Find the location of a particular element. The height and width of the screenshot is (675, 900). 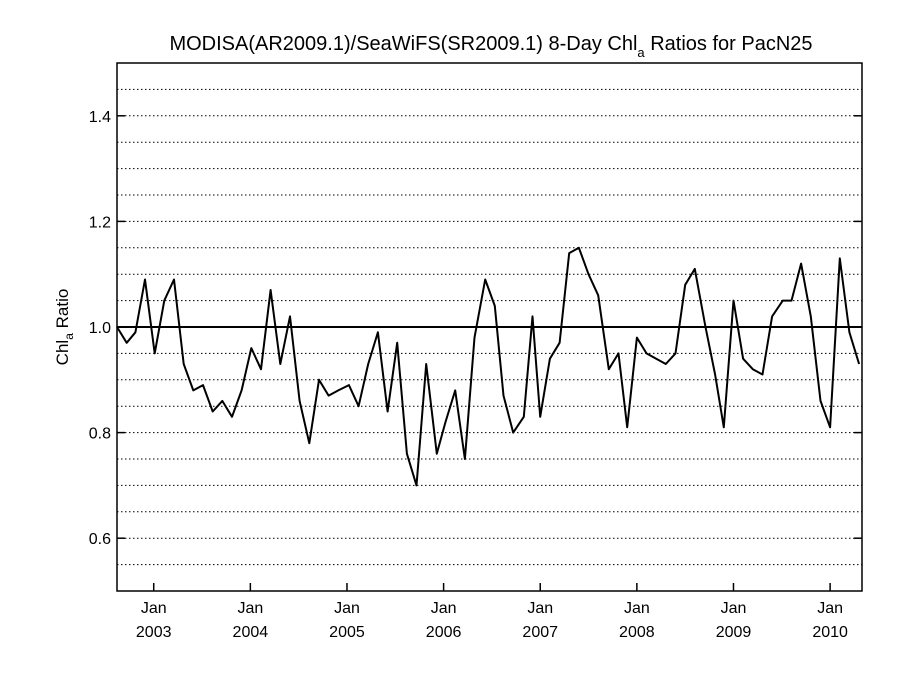

y-tick-label: 1.2 is located at coordinates (100, 222).